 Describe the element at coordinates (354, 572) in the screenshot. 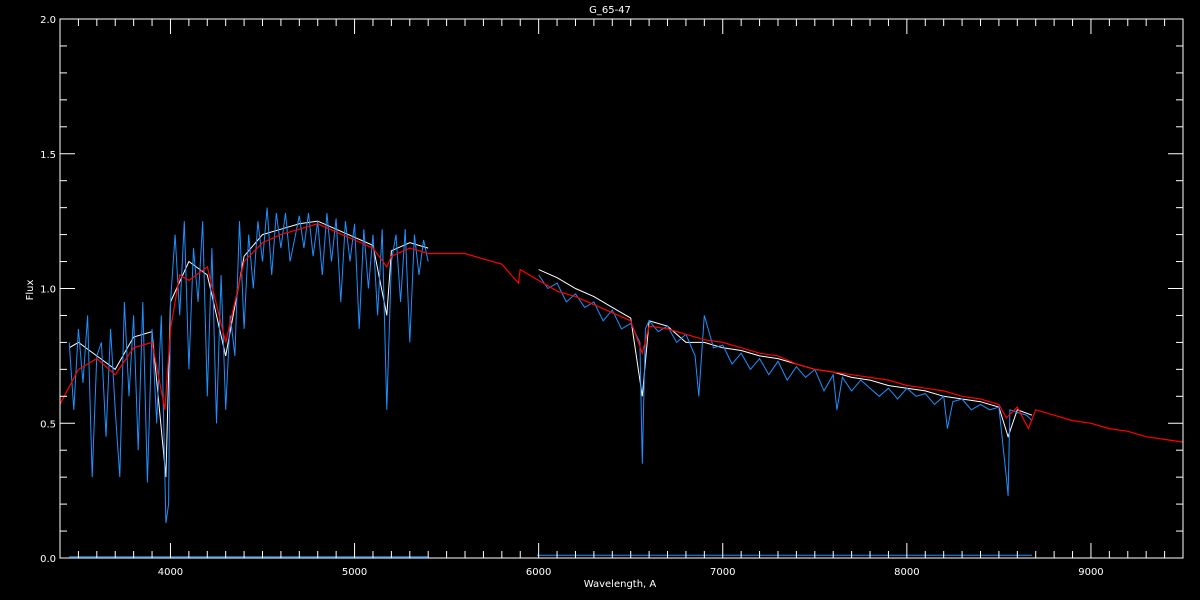

I see `x-tick-label: 5000` at that location.